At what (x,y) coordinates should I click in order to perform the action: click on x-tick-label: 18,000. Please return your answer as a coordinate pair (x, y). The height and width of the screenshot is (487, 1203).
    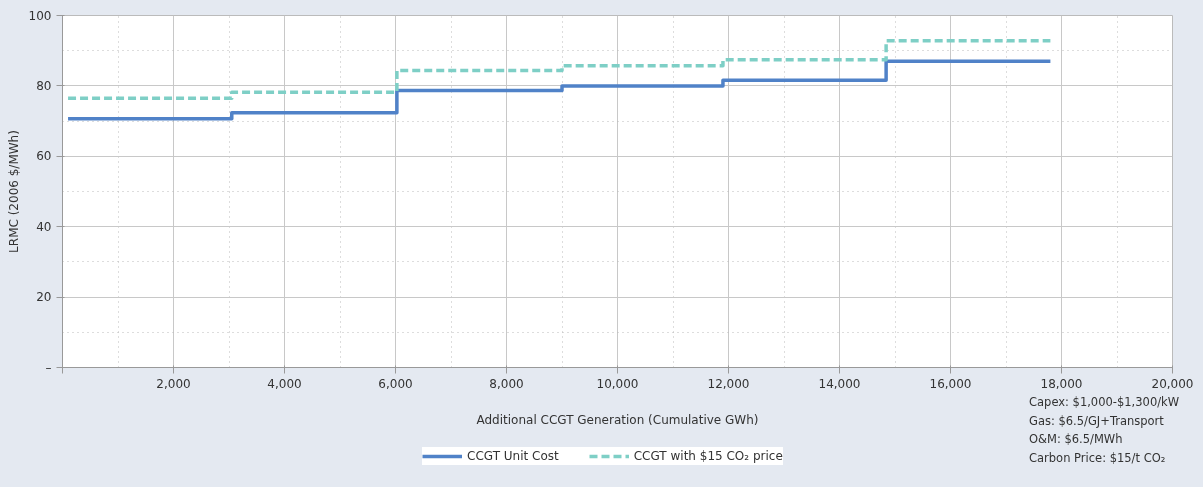
    Looking at the image, I should click on (1061, 383).